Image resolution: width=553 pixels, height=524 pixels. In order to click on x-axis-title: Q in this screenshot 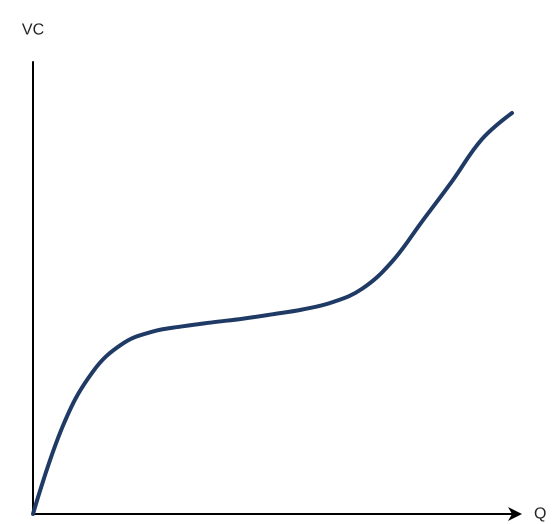, I will do `click(540, 514)`.